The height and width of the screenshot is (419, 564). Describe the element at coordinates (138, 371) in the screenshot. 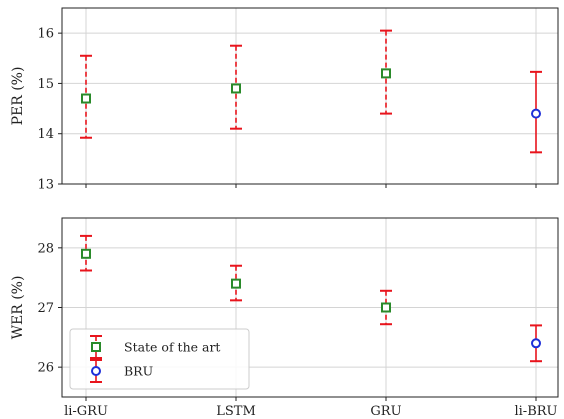

I see `legend-label: BRU` at that location.